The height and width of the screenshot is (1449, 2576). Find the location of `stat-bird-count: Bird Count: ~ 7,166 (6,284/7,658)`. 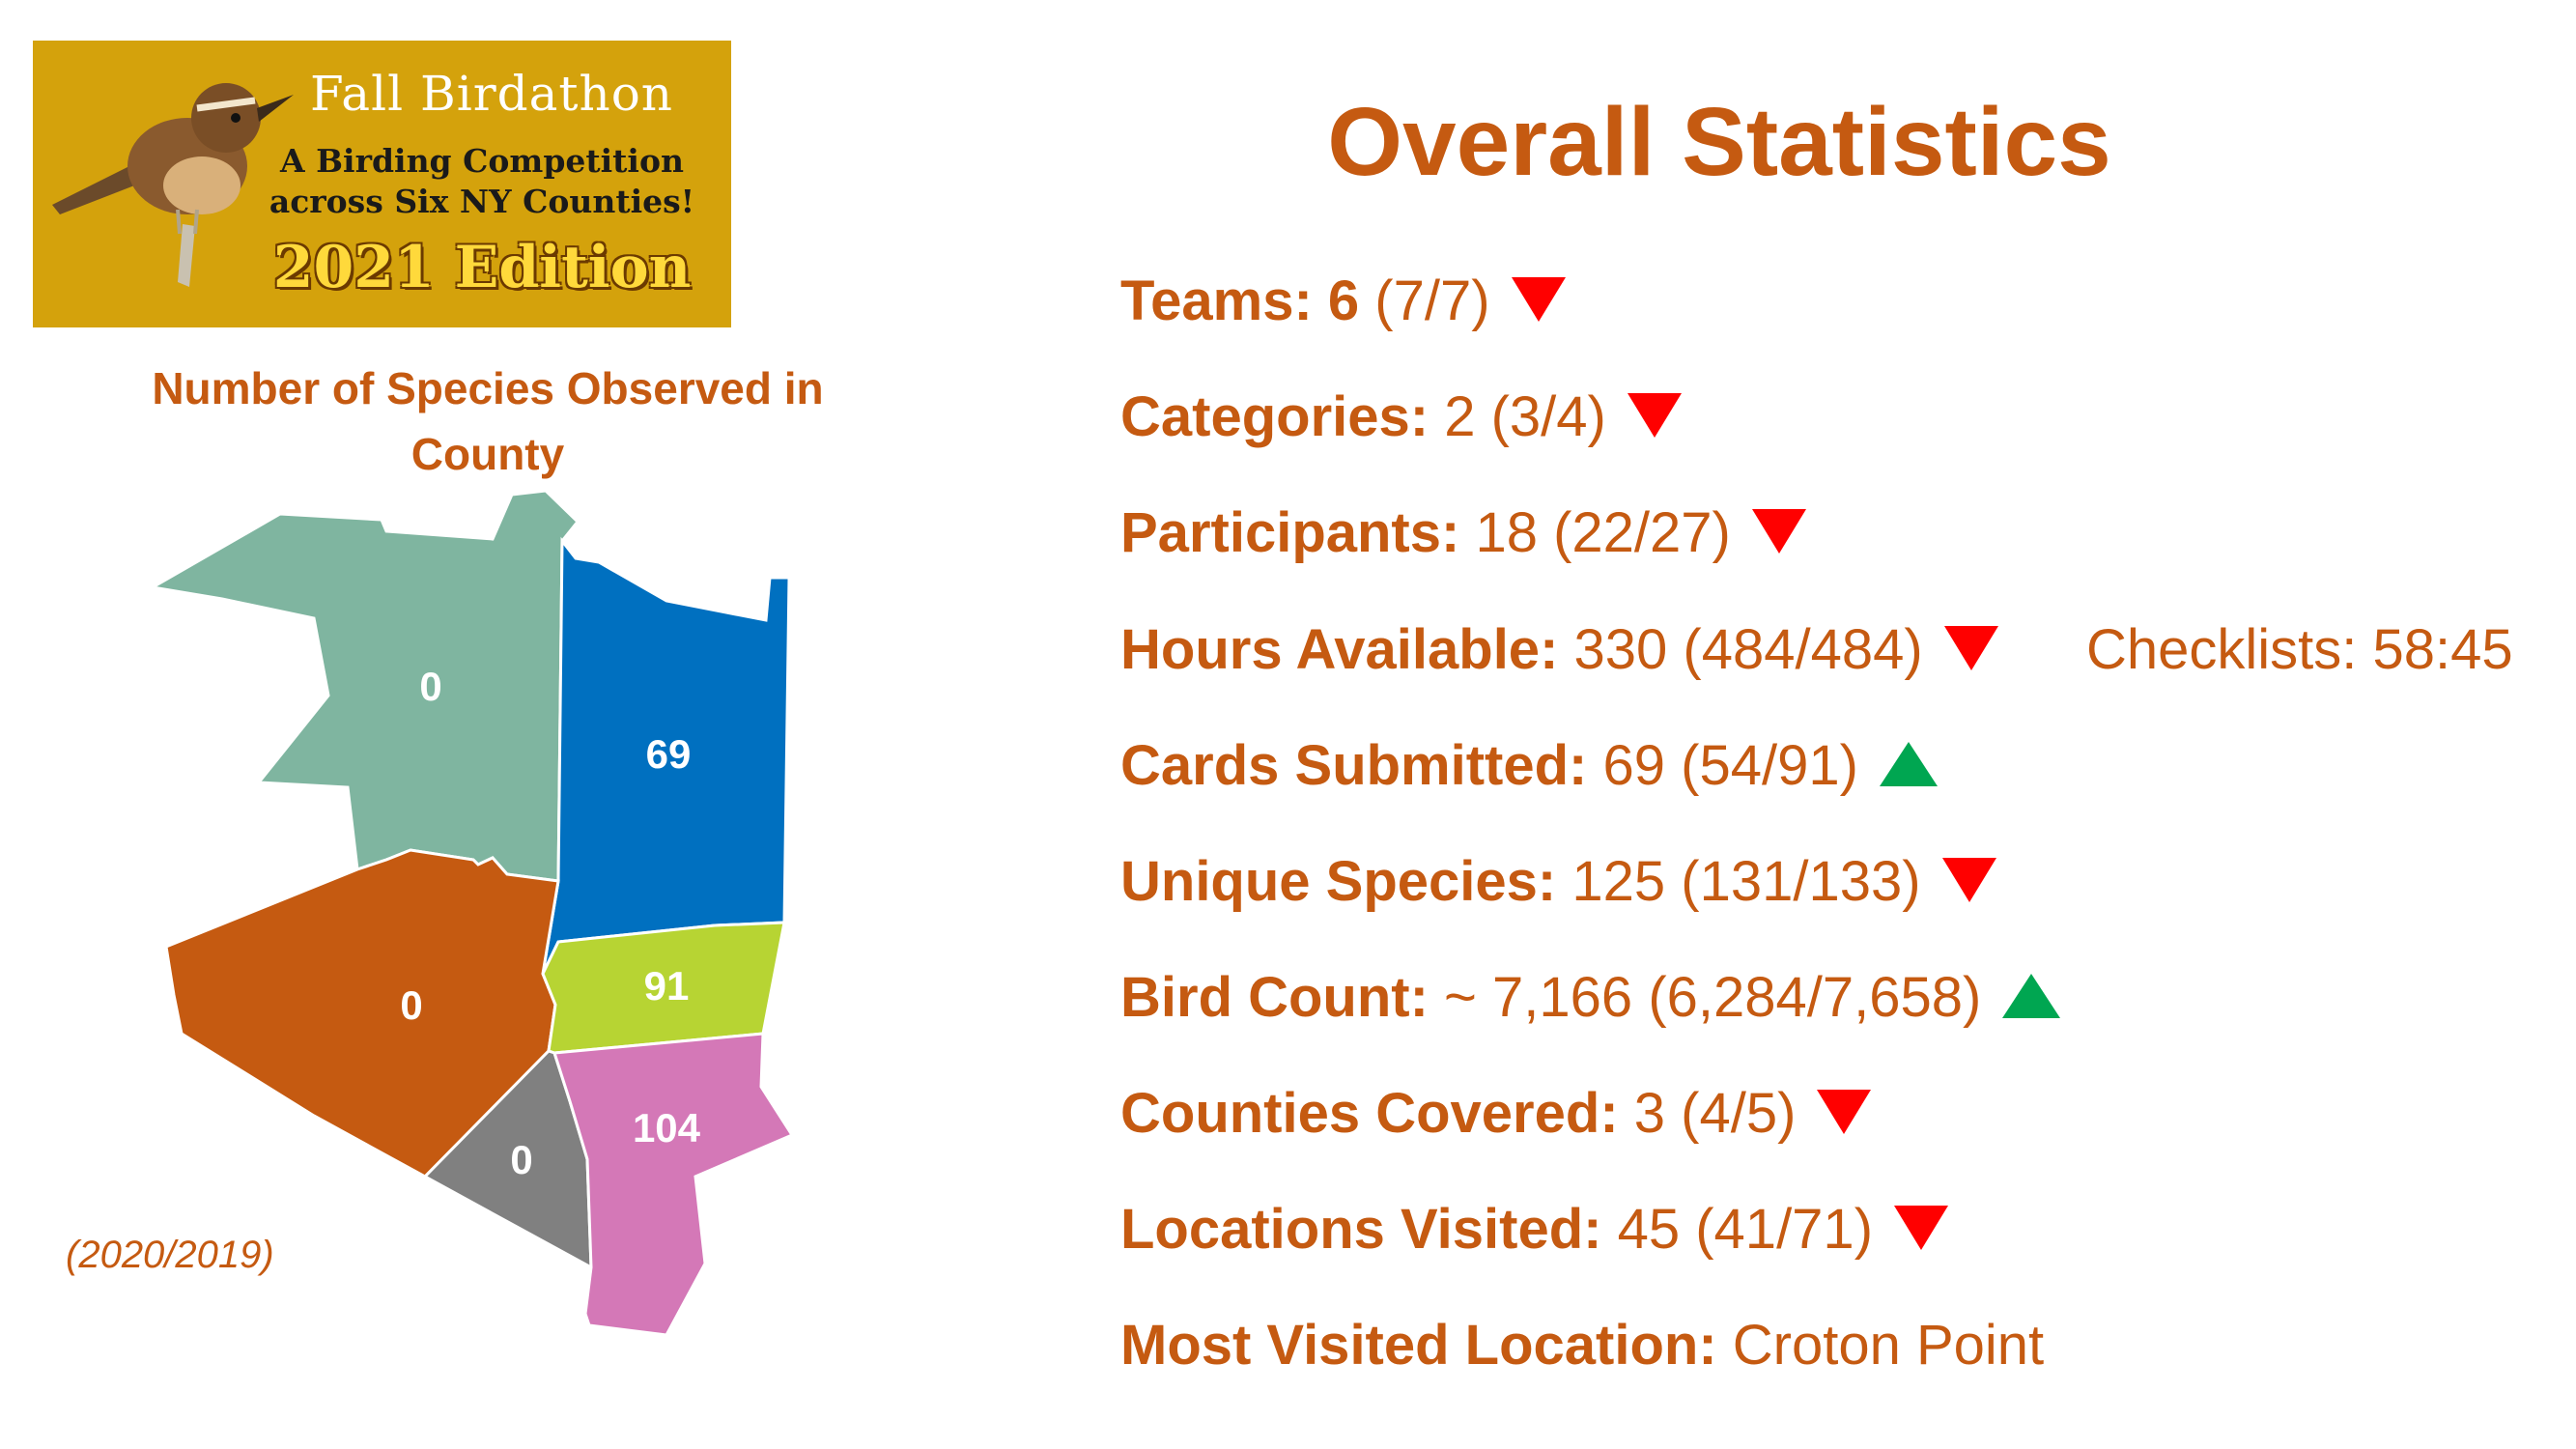

stat-bird-count: Bird Count: ~ 7,166 (6,284/7,658) is located at coordinates (1590, 998).